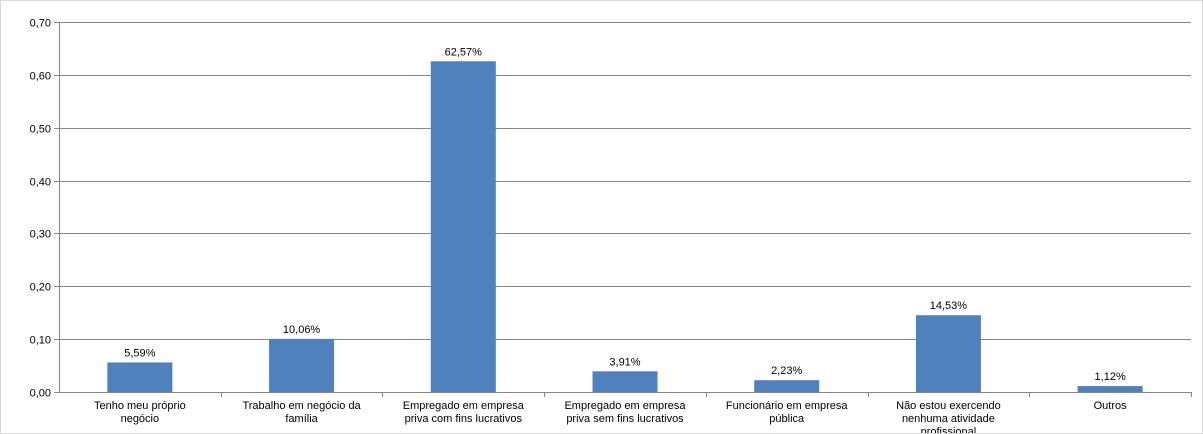 This screenshot has width=1203, height=434. I want to click on y-tick-label: 0,00, so click(40, 394).